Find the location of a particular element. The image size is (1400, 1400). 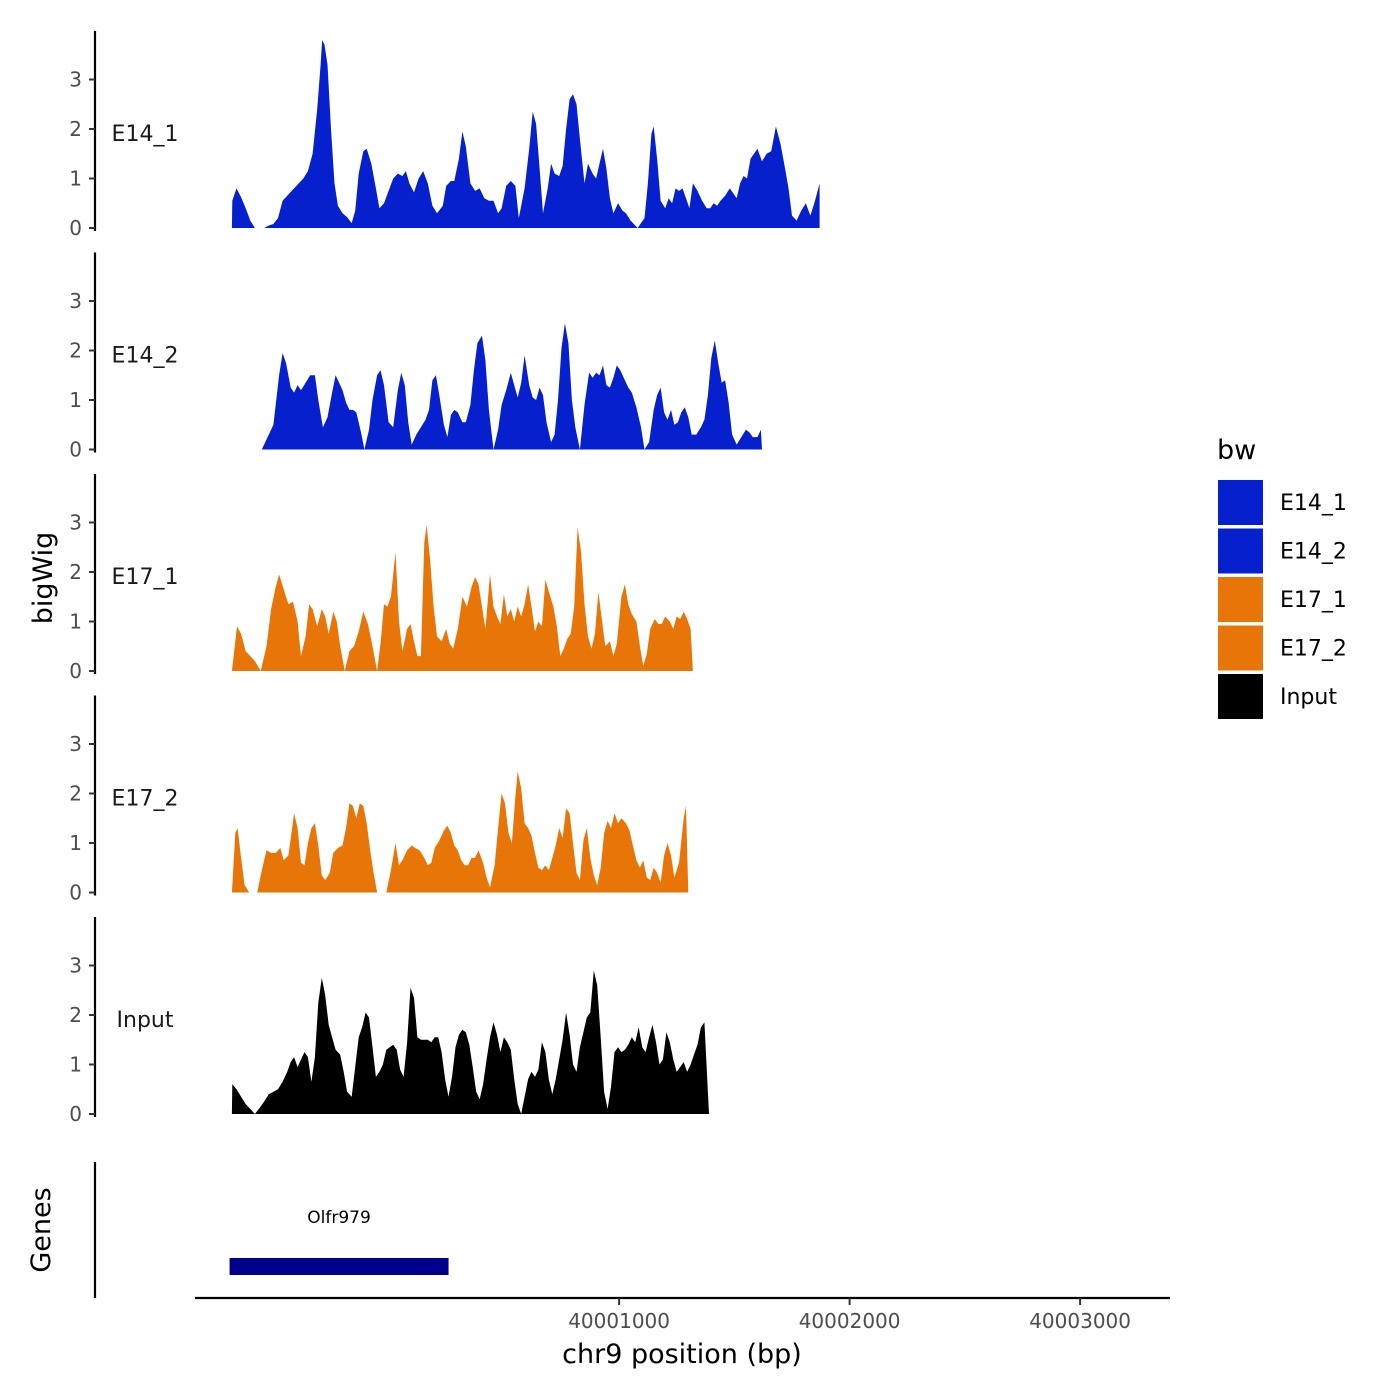

legend-item-E14_1: E14_1 is located at coordinates (1282, 502).